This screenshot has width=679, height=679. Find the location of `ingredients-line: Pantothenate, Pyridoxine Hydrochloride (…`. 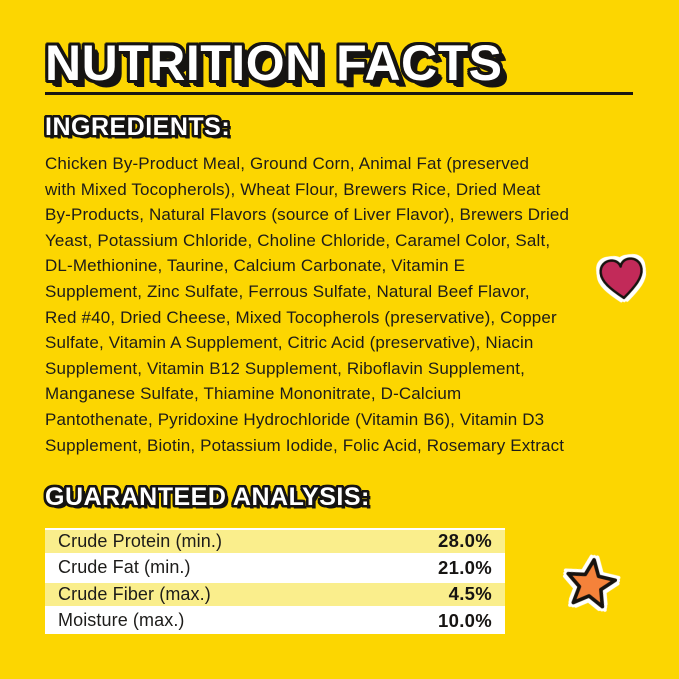

ingredients-line: Pantothenate, Pyridoxine Hydrochloride (… is located at coordinates (295, 419).